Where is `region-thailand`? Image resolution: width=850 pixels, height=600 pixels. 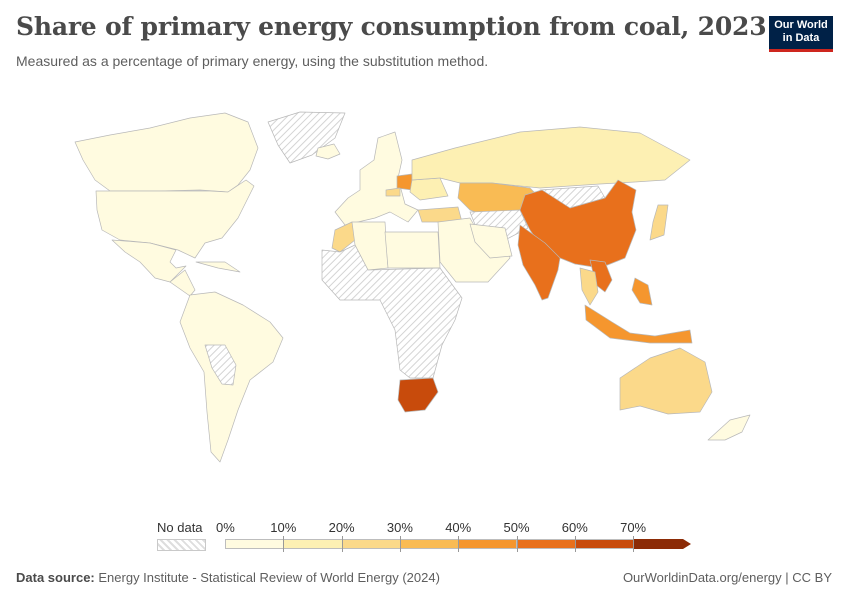
region-thailand is located at coordinates (589, 286).